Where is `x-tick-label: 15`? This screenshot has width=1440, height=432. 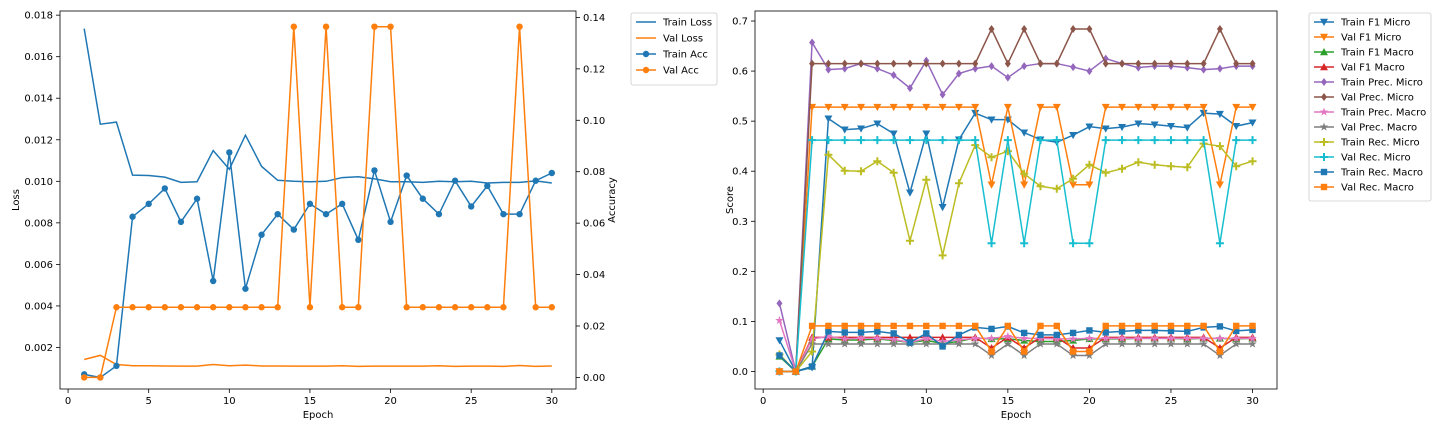
x-tick-label: 15 is located at coordinates (310, 401).